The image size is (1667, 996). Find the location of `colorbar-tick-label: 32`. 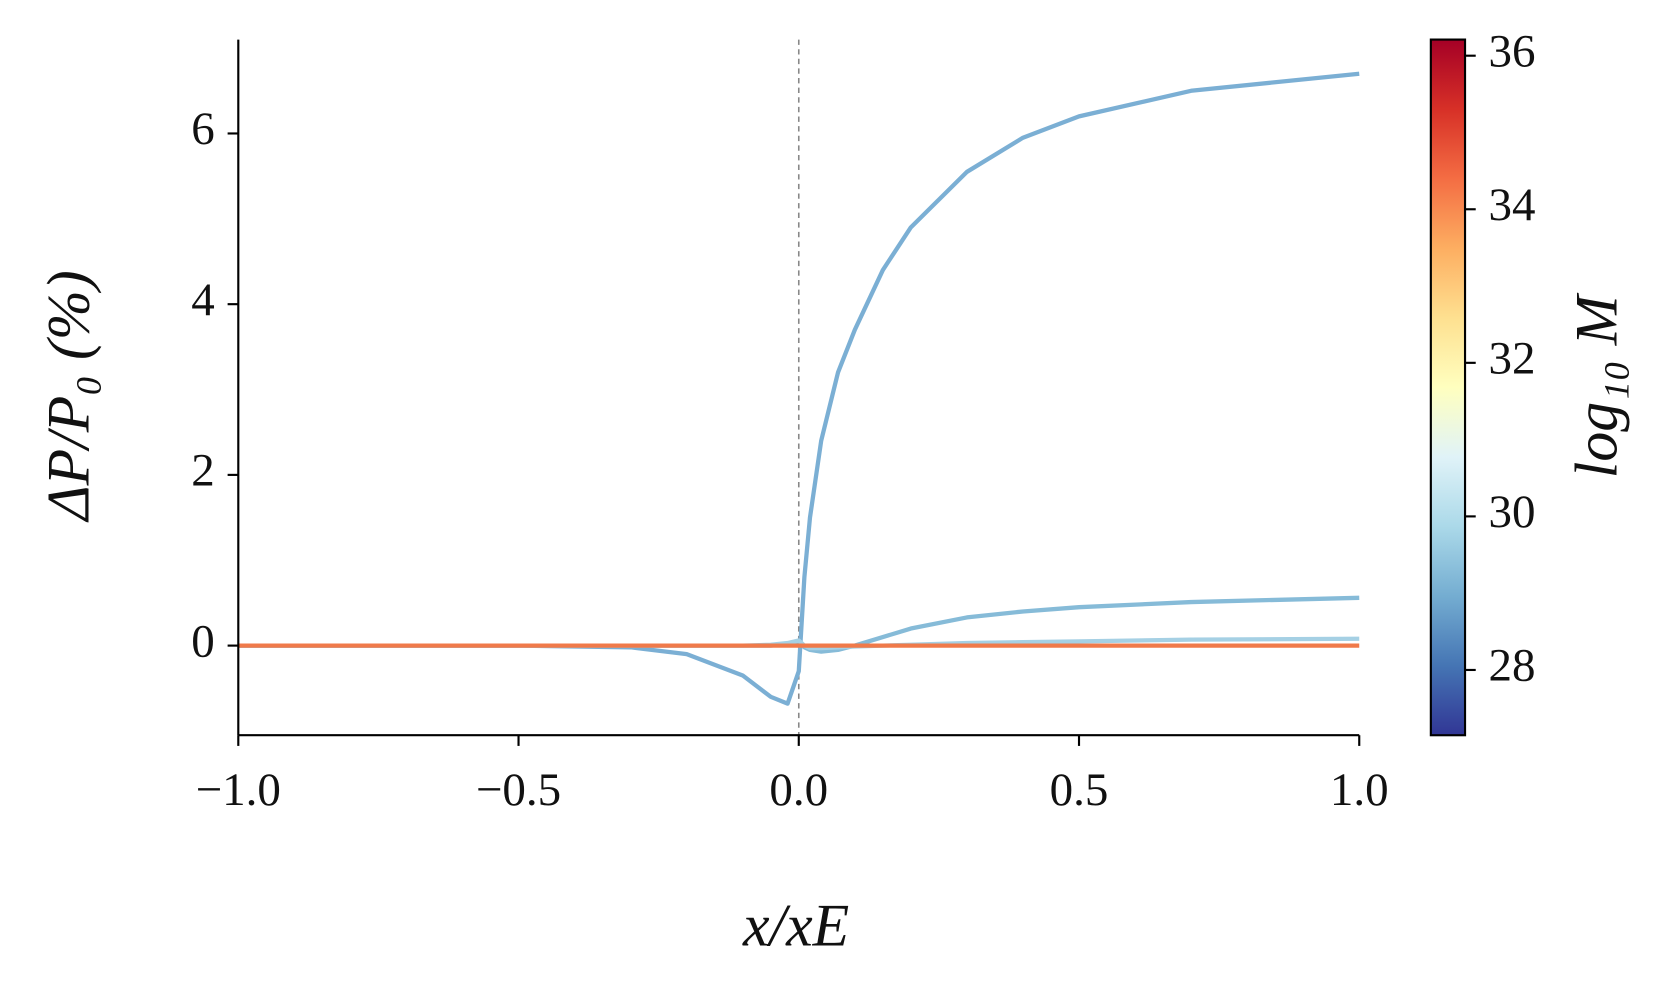

colorbar-tick-label: 32 is located at coordinates (1512, 359).